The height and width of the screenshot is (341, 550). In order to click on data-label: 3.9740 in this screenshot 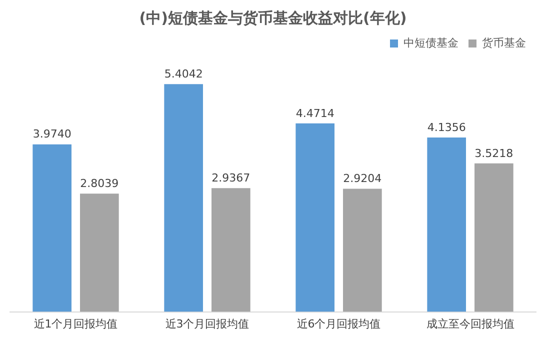, I will do `click(52, 134)`.